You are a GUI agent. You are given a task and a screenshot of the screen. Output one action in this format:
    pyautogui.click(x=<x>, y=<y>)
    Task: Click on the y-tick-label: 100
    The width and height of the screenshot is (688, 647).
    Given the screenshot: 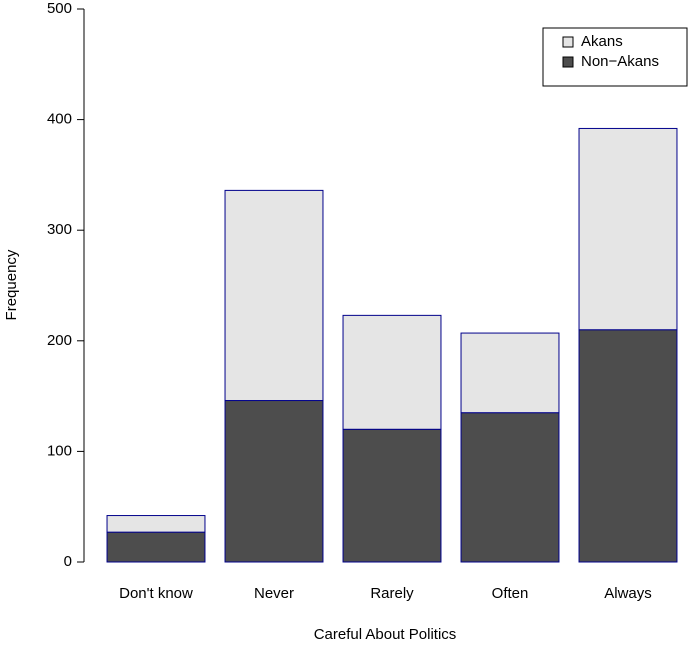 What is the action you would take?
    pyautogui.click(x=59, y=450)
    